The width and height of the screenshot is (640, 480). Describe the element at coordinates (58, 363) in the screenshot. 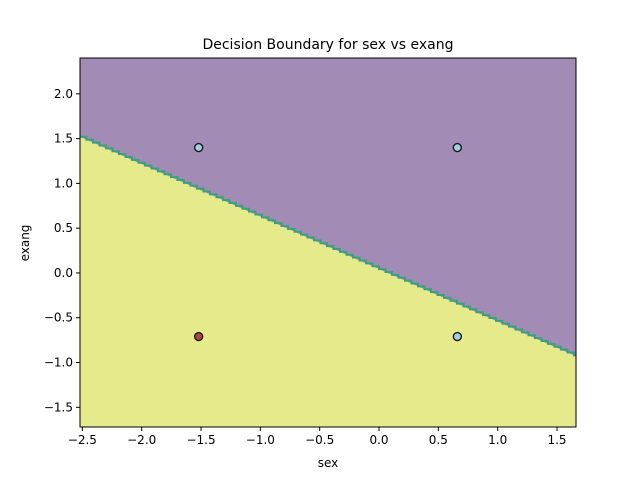

I see `y-tick-label: −1.0` at that location.